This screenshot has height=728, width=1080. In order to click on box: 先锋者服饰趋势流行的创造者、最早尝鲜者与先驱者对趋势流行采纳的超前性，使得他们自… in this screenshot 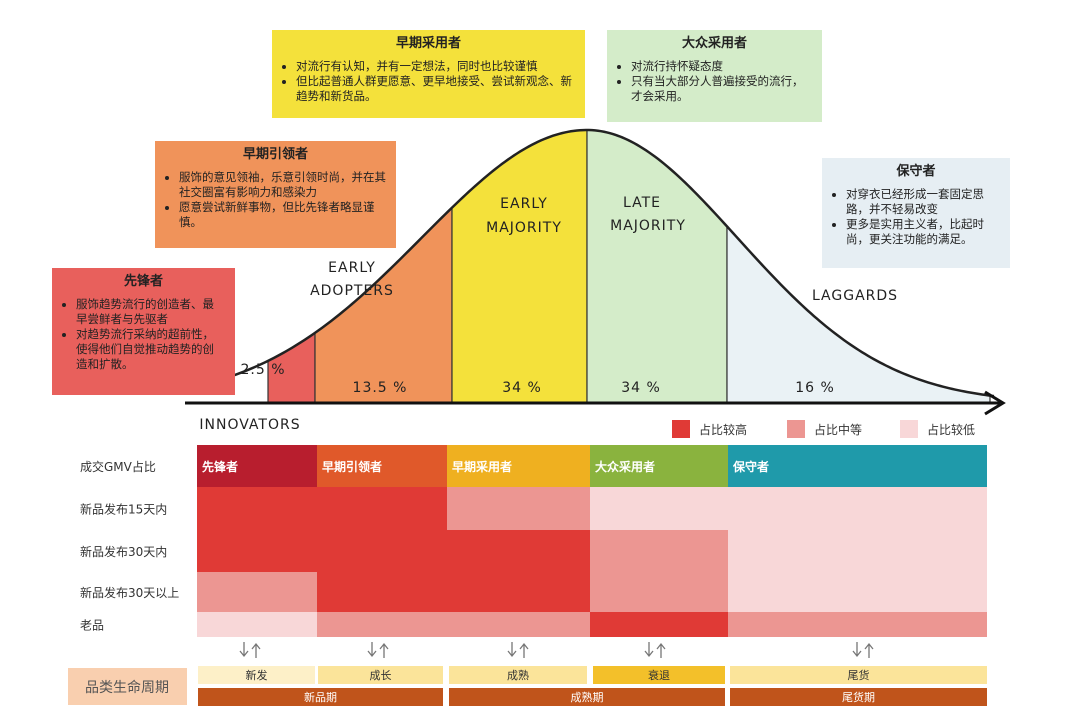, I will do `click(143, 331)`.